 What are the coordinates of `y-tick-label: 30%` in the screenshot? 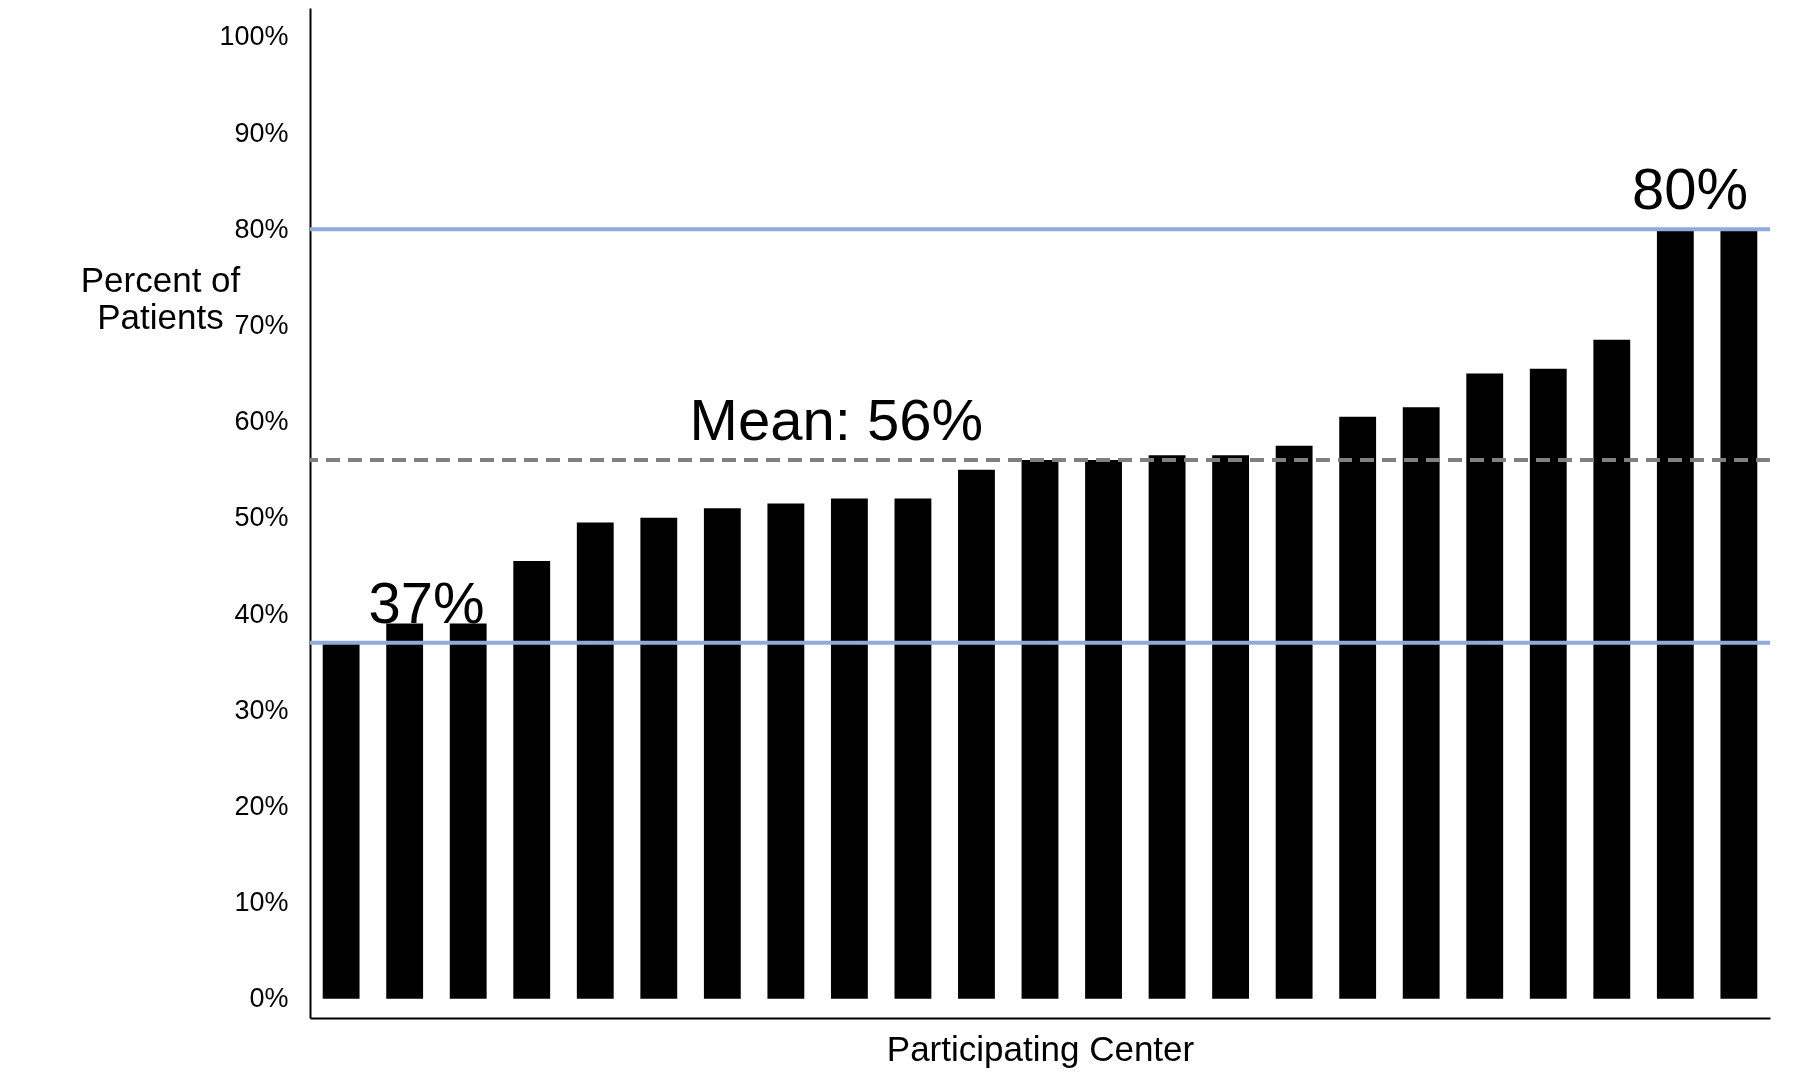 It's located at (261, 709).